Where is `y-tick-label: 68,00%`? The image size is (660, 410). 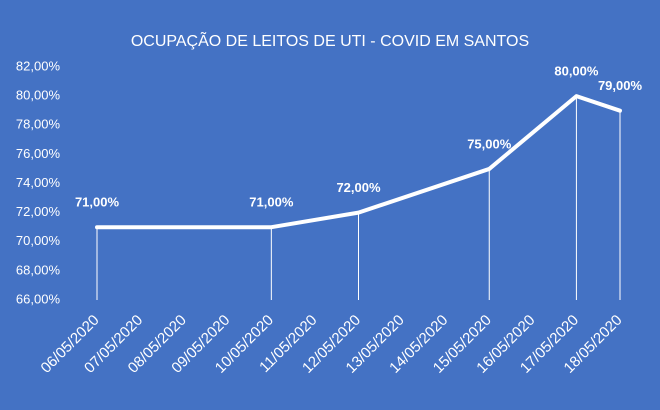 y-tick-label: 68,00% is located at coordinates (38, 269).